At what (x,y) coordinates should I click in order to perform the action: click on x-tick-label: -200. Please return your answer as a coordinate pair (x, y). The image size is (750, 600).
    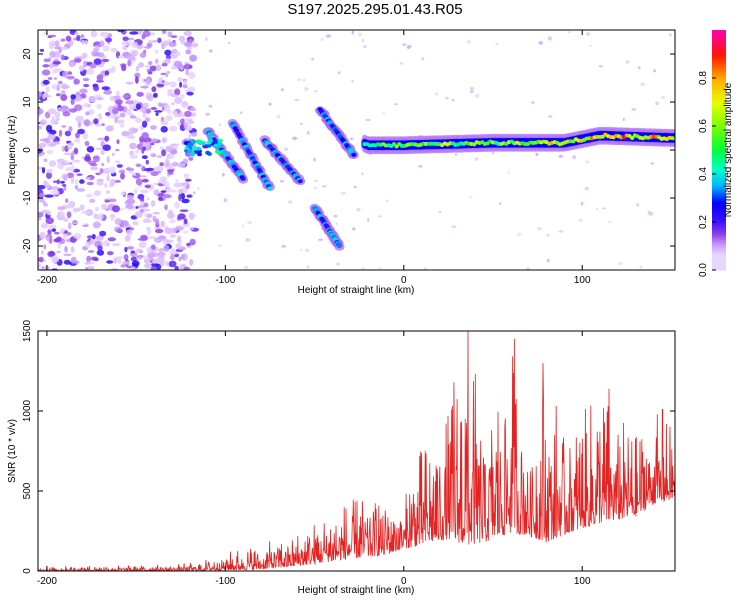
    Looking at the image, I should click on (47, 581).